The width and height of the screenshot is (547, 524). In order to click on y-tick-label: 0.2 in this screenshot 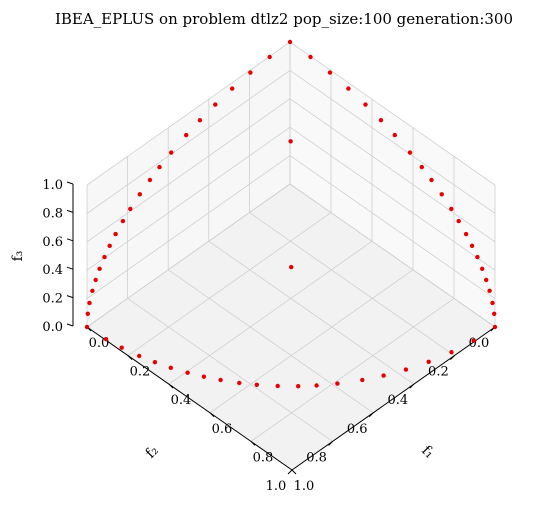, I will do `click(438, 372)`.